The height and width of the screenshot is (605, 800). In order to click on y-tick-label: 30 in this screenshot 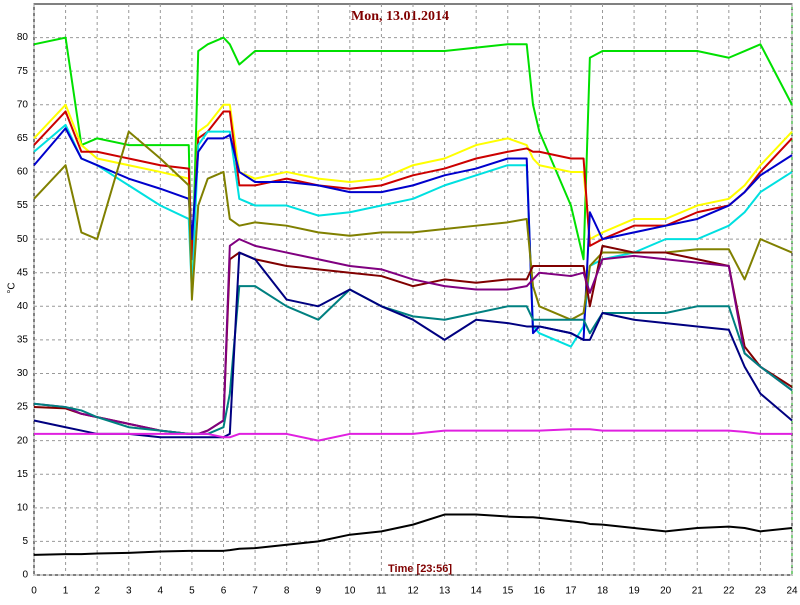, I will do `click(23, 373)`.